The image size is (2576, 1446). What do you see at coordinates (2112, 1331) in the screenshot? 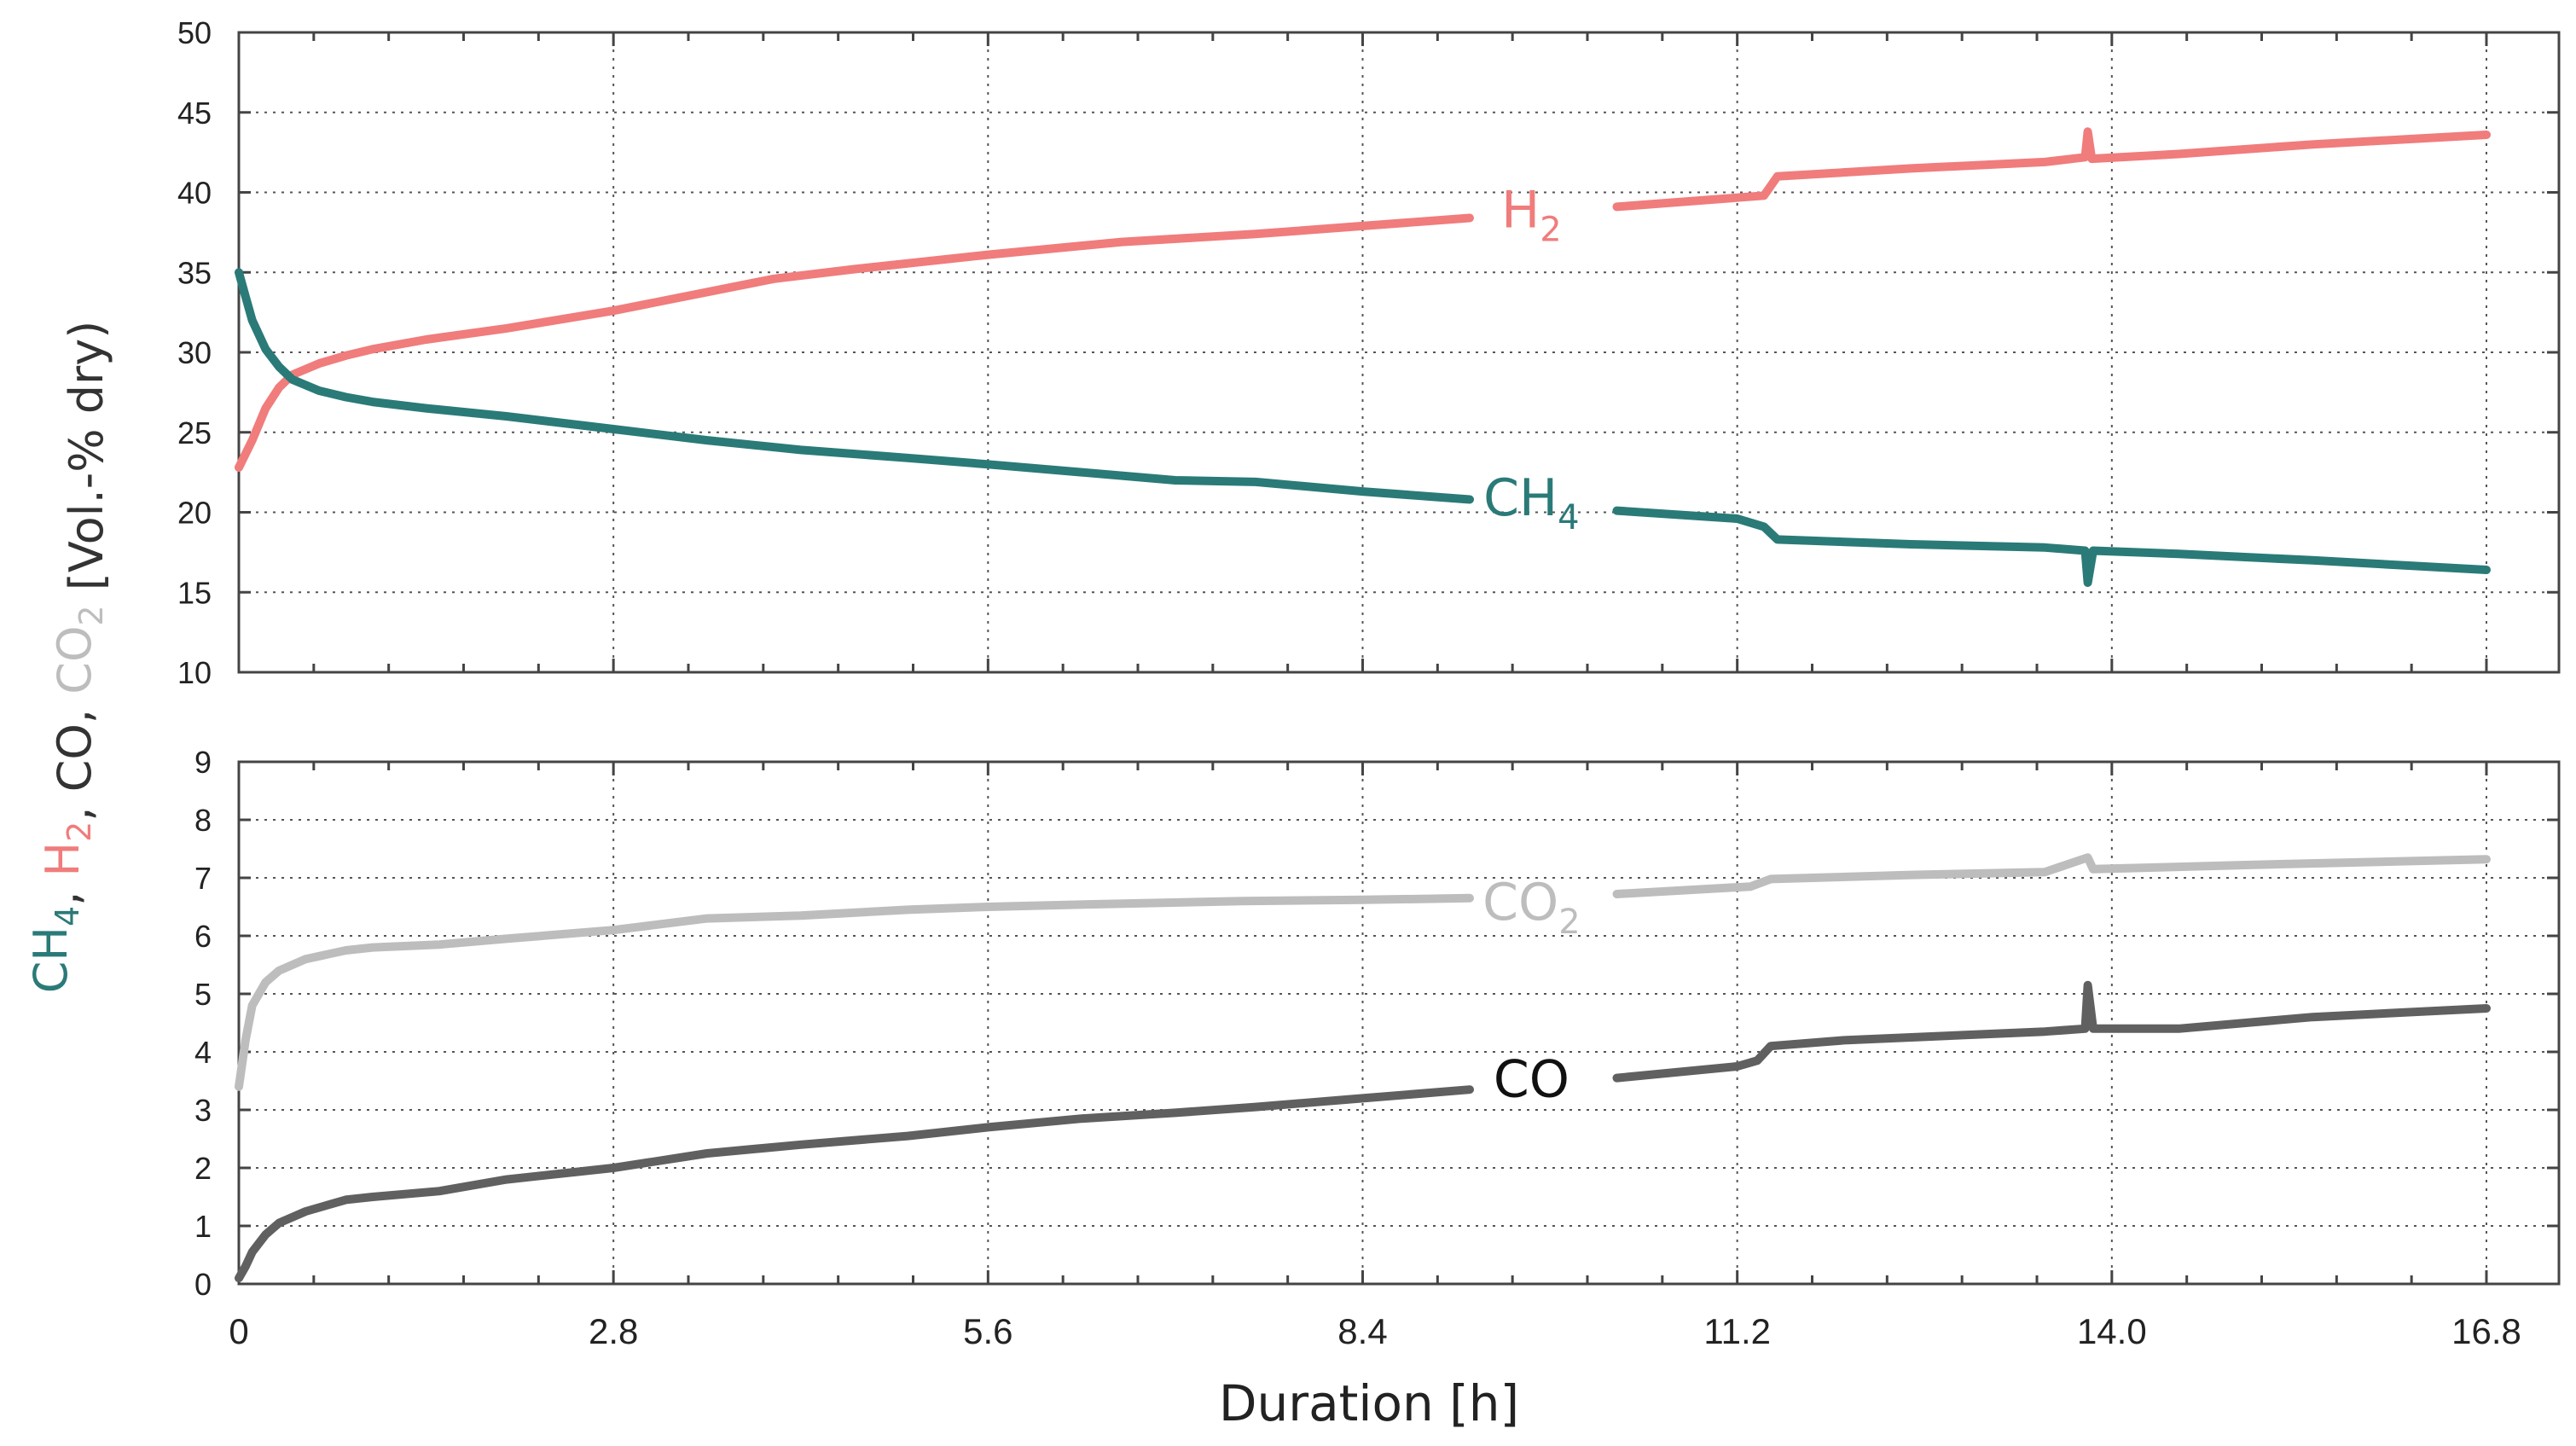
I see `x-tick-label: 14.0` at bounding box center [2112, 1331].